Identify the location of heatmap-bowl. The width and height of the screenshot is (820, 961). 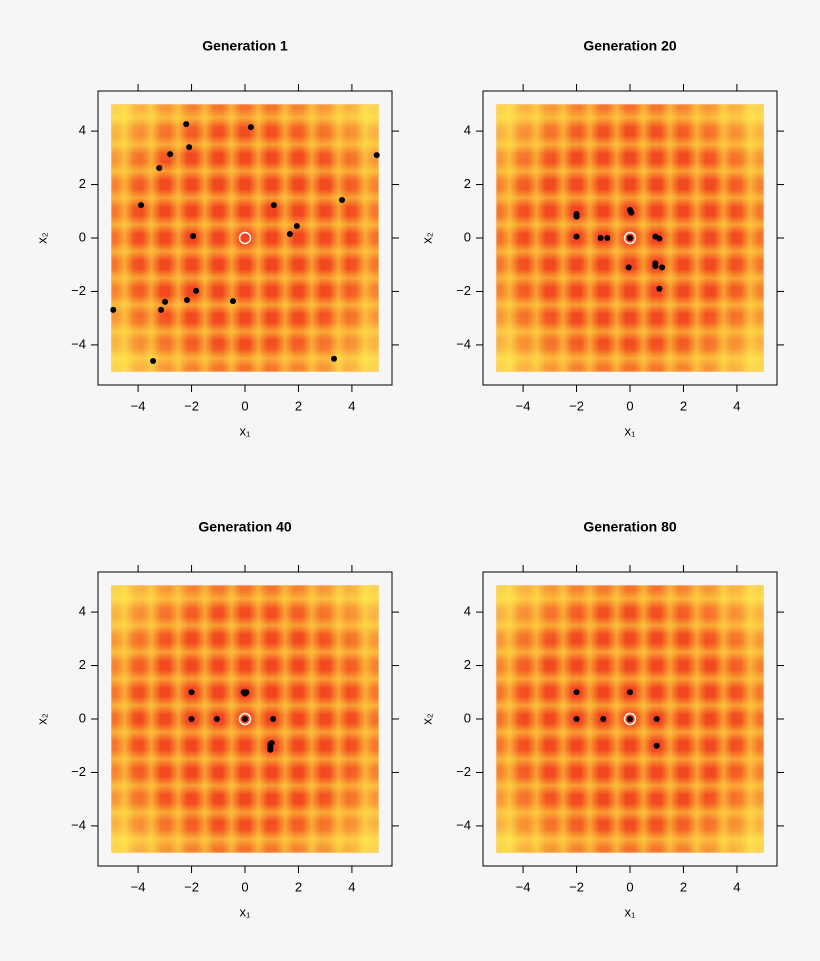
(245, 238).